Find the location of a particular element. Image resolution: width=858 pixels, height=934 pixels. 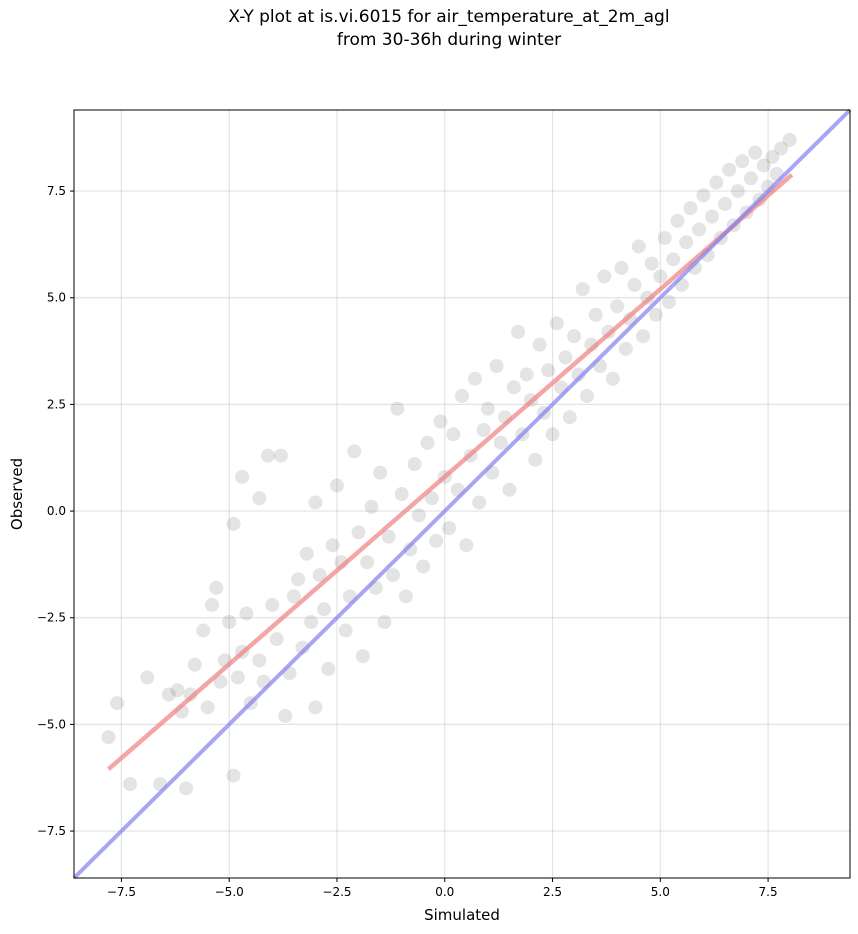

y-tick-label: 0.0 is located at coordinates (56, 511).